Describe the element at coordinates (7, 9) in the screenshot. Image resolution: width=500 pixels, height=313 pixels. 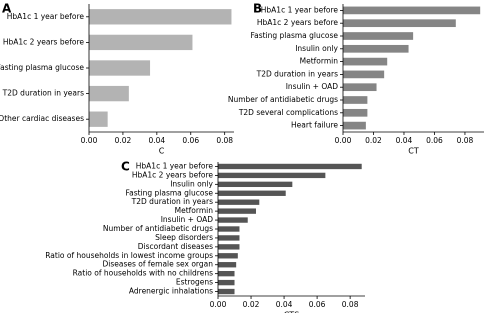
I see `panel-label: A` at that location.